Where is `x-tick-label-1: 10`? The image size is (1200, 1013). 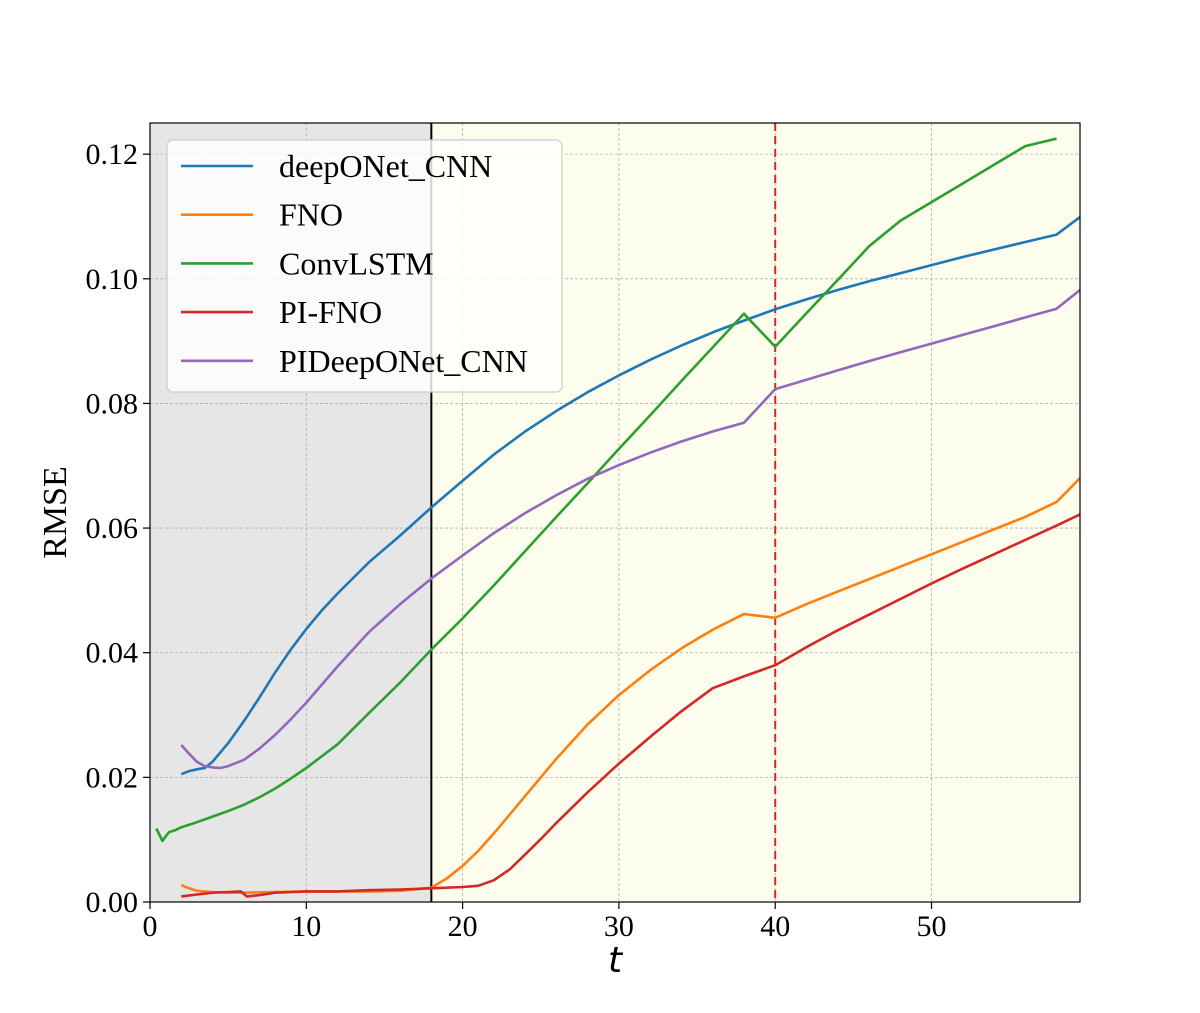 x-tick-label-1: 10 is located at coordinates (306, 926).